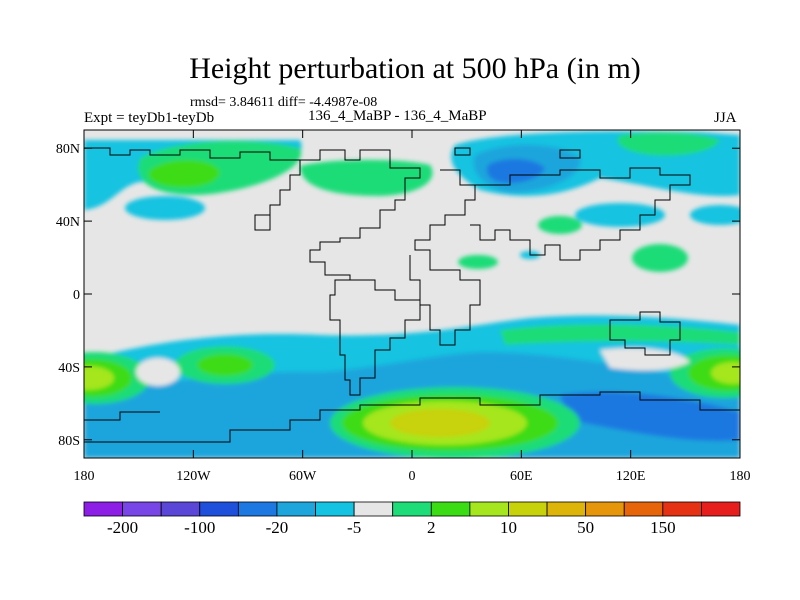  I want to click on plot-subtitle: 136_4_MaBP - 136_4_MaBP, so click(397, 116).